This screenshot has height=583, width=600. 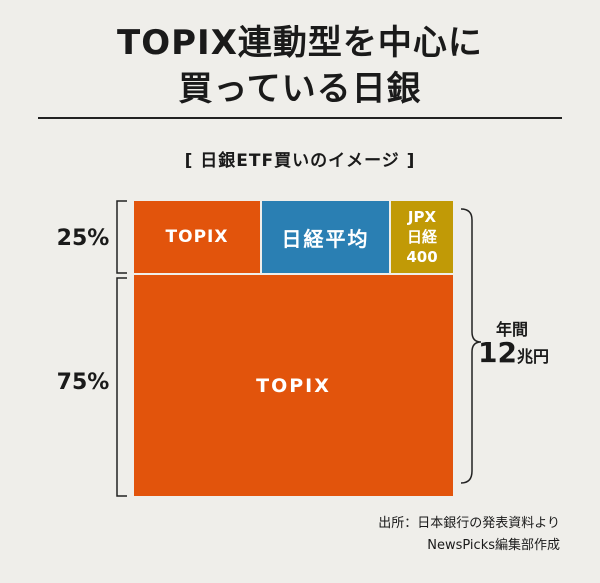 What do you see at coordinates (471, 346) in the screenshot?
I see `brace-annual` at bounding box center [471, 346].